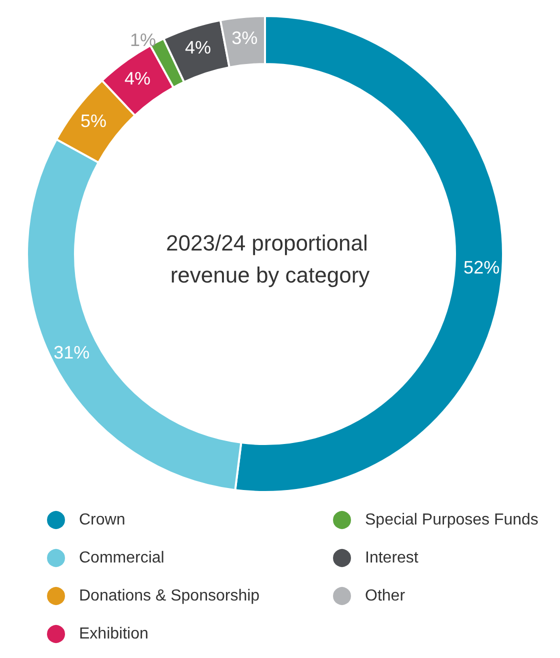 This screenshot has height=658, width=560. Describe the element at coordinates (245, 38) in the screenshot. I see `data-label: 3%` at that location.